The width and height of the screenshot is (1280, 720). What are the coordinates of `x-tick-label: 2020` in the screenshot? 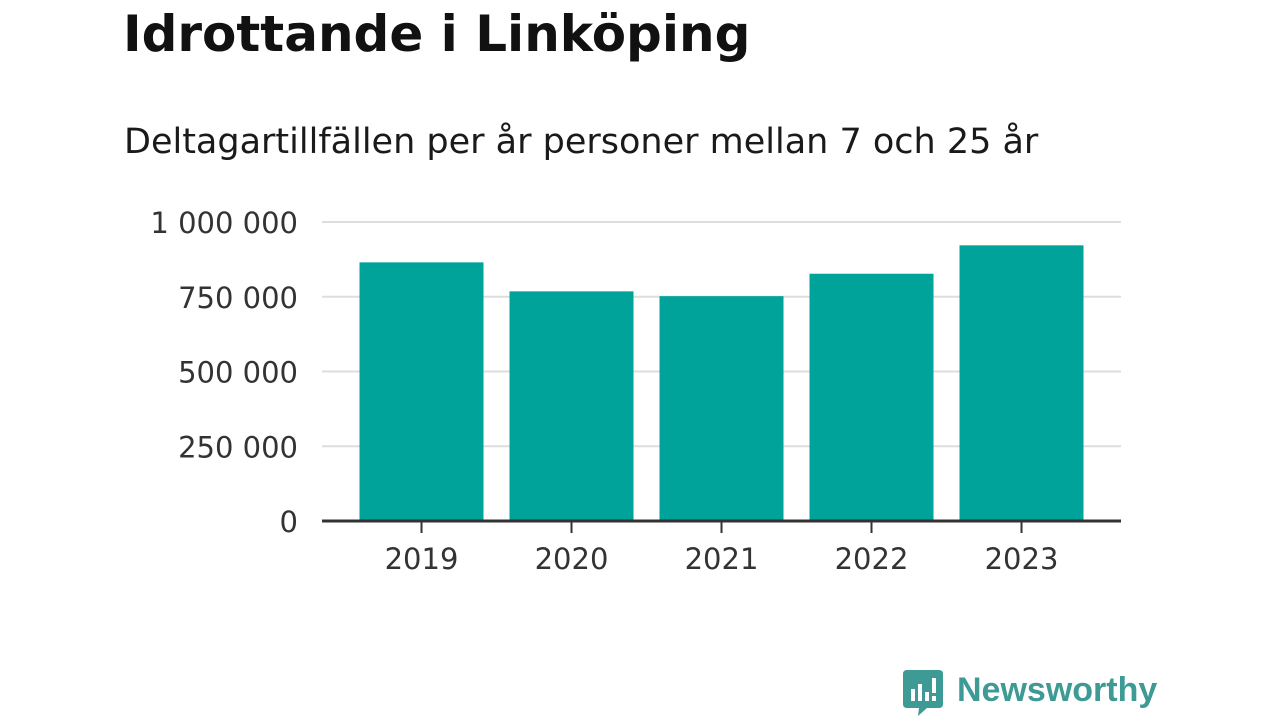 It's located at (572, 559).